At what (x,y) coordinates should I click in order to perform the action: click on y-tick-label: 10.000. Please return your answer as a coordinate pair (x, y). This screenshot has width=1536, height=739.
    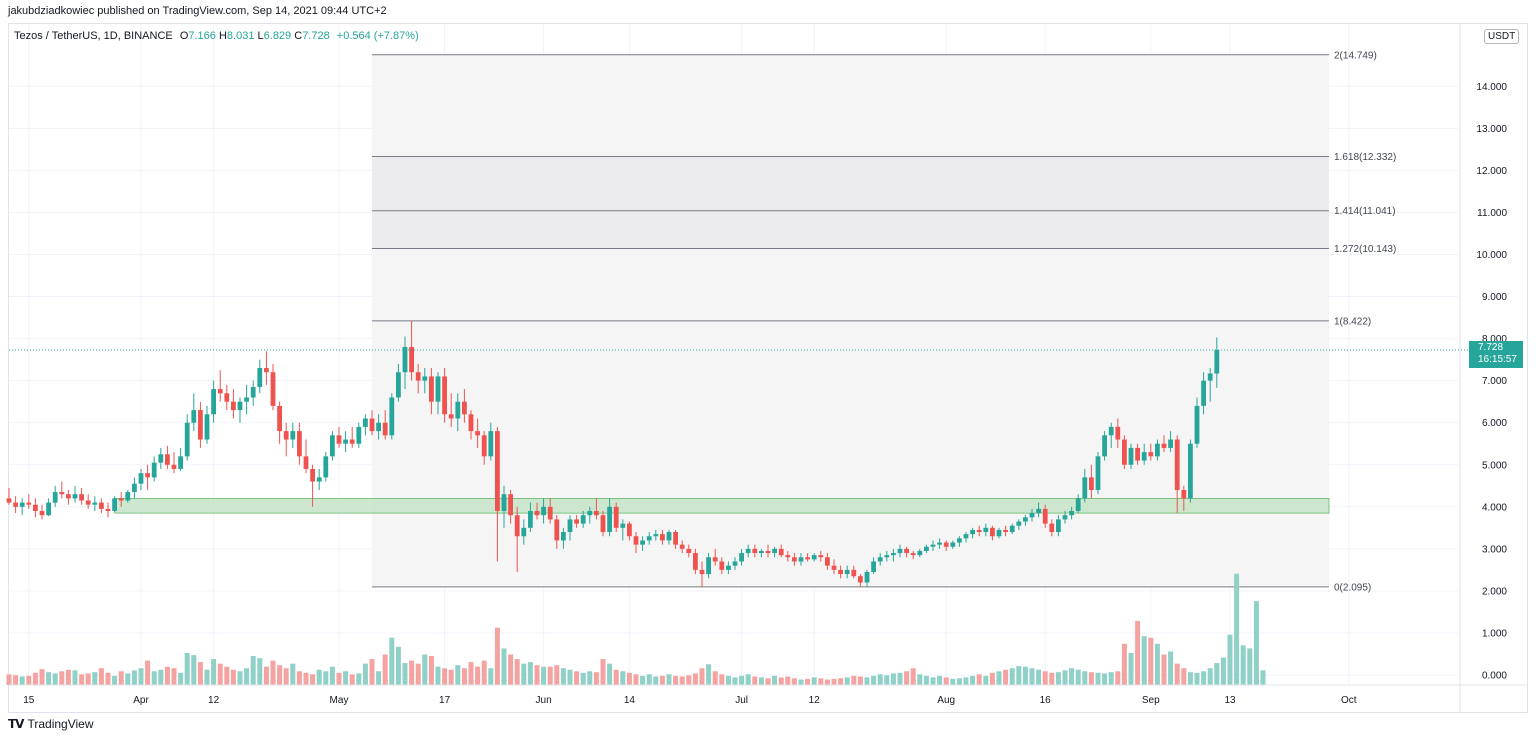
    Looking at the image, I should click on (1491, 255).